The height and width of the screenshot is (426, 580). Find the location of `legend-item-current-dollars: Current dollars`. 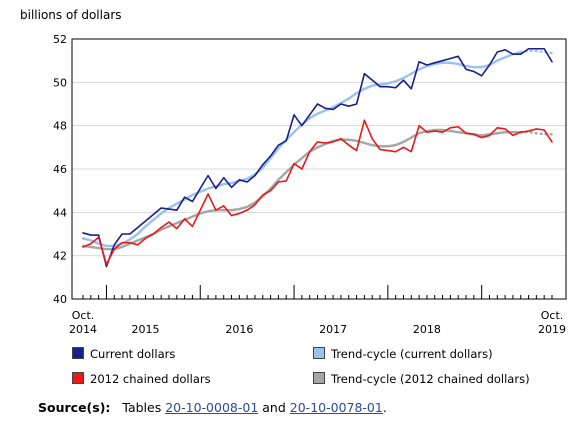

legend-item-current-dollars: Current dollars is located at coordinates (123, 354).